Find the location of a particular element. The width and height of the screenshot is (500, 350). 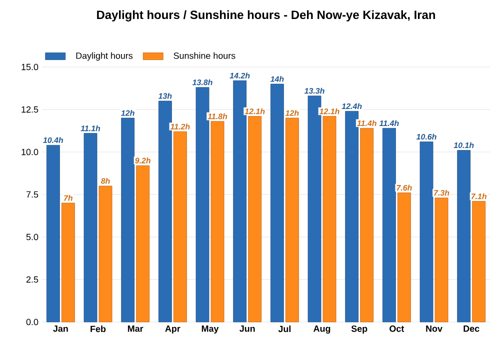

y-tick-label: 10.0 is located at coordinates (30, 152).